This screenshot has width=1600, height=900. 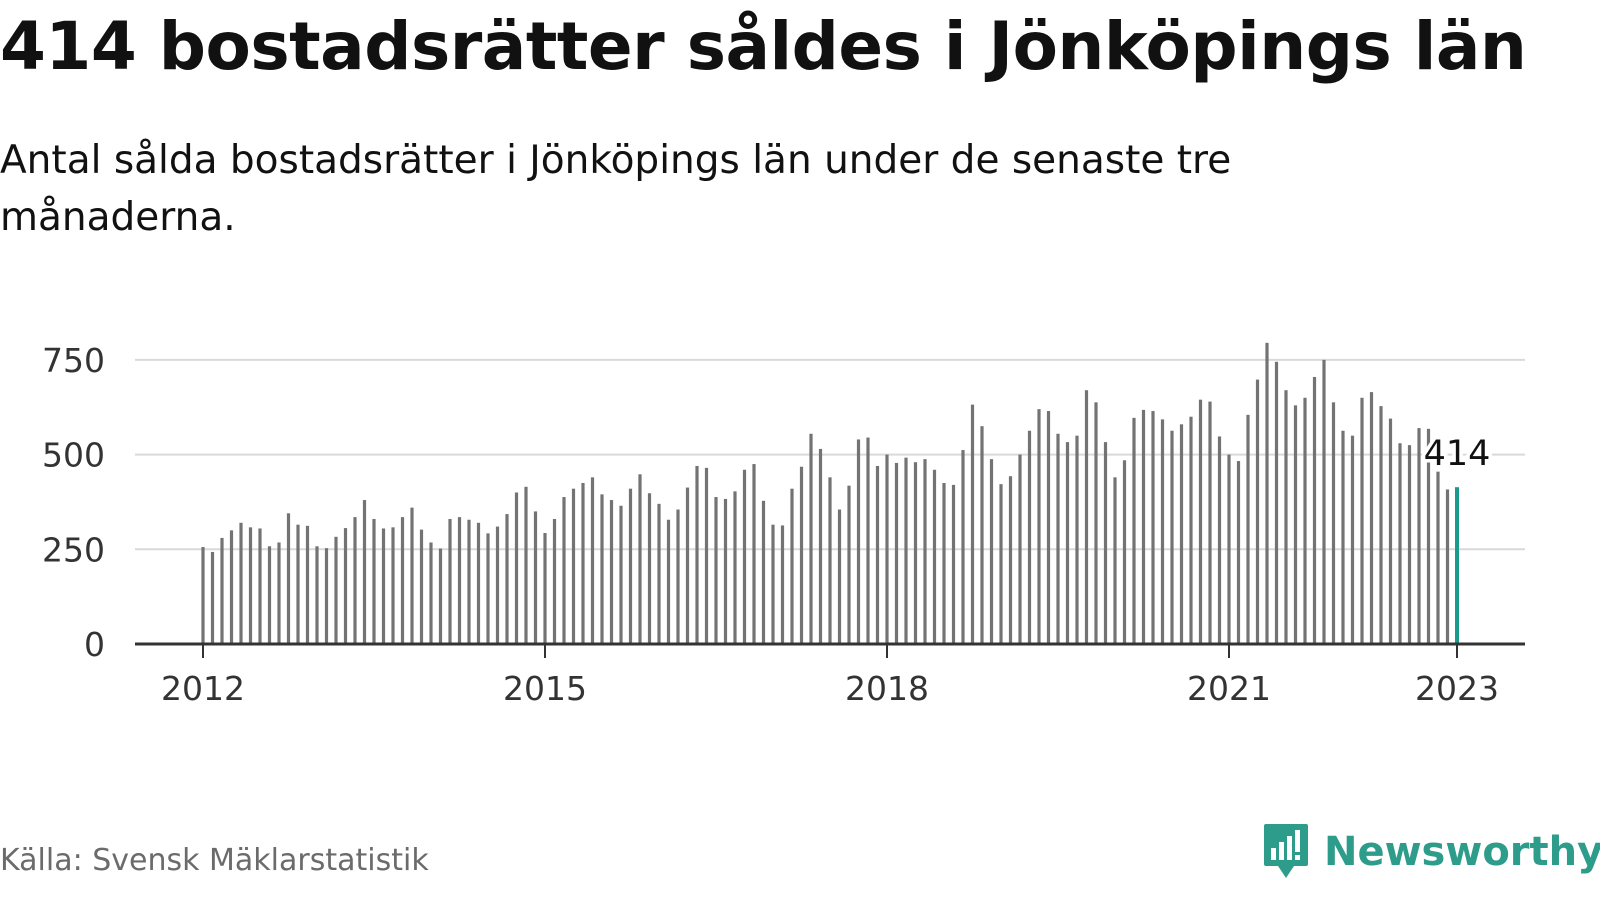 What do you see at coordinates (94, 644) in the screenshot?
I see `y-tick-label: 0` at bounding box center [94, 644].